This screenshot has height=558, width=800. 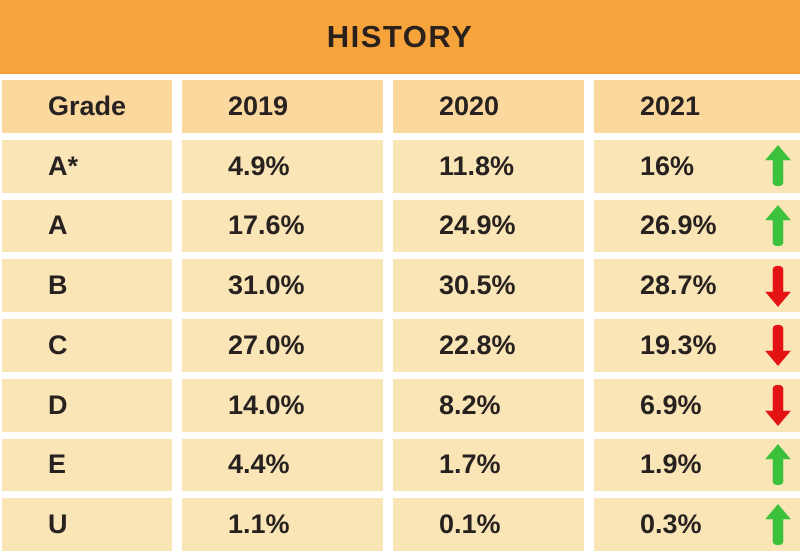 What do you see at coordinates (282, 106) in the screenshot?
I see `column-header-2019: 2019` at bounding box center [282, 106].